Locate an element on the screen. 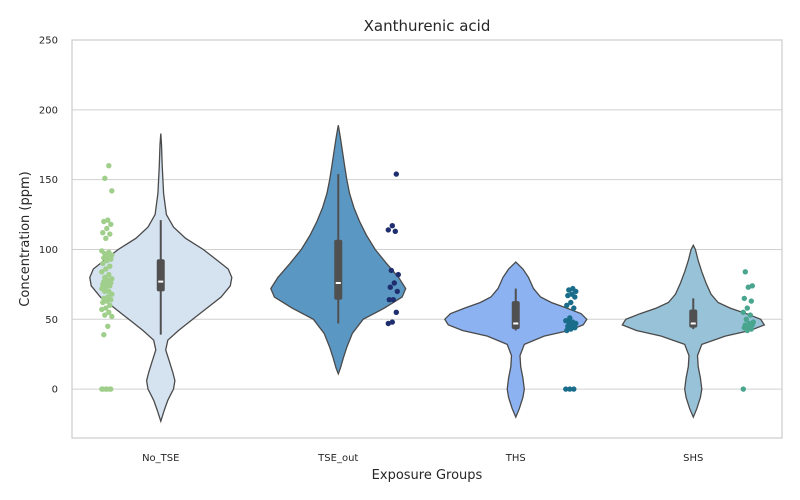  y-tick-label: 100 is located at coordinates (48, 250).